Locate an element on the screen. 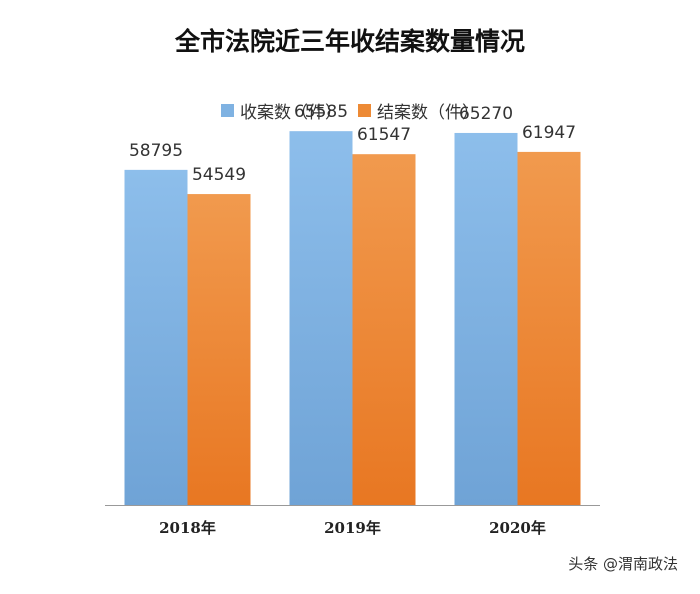 The image size is (700, 594). data-label-received-1: 65585 is located at coordinates (321, 112).